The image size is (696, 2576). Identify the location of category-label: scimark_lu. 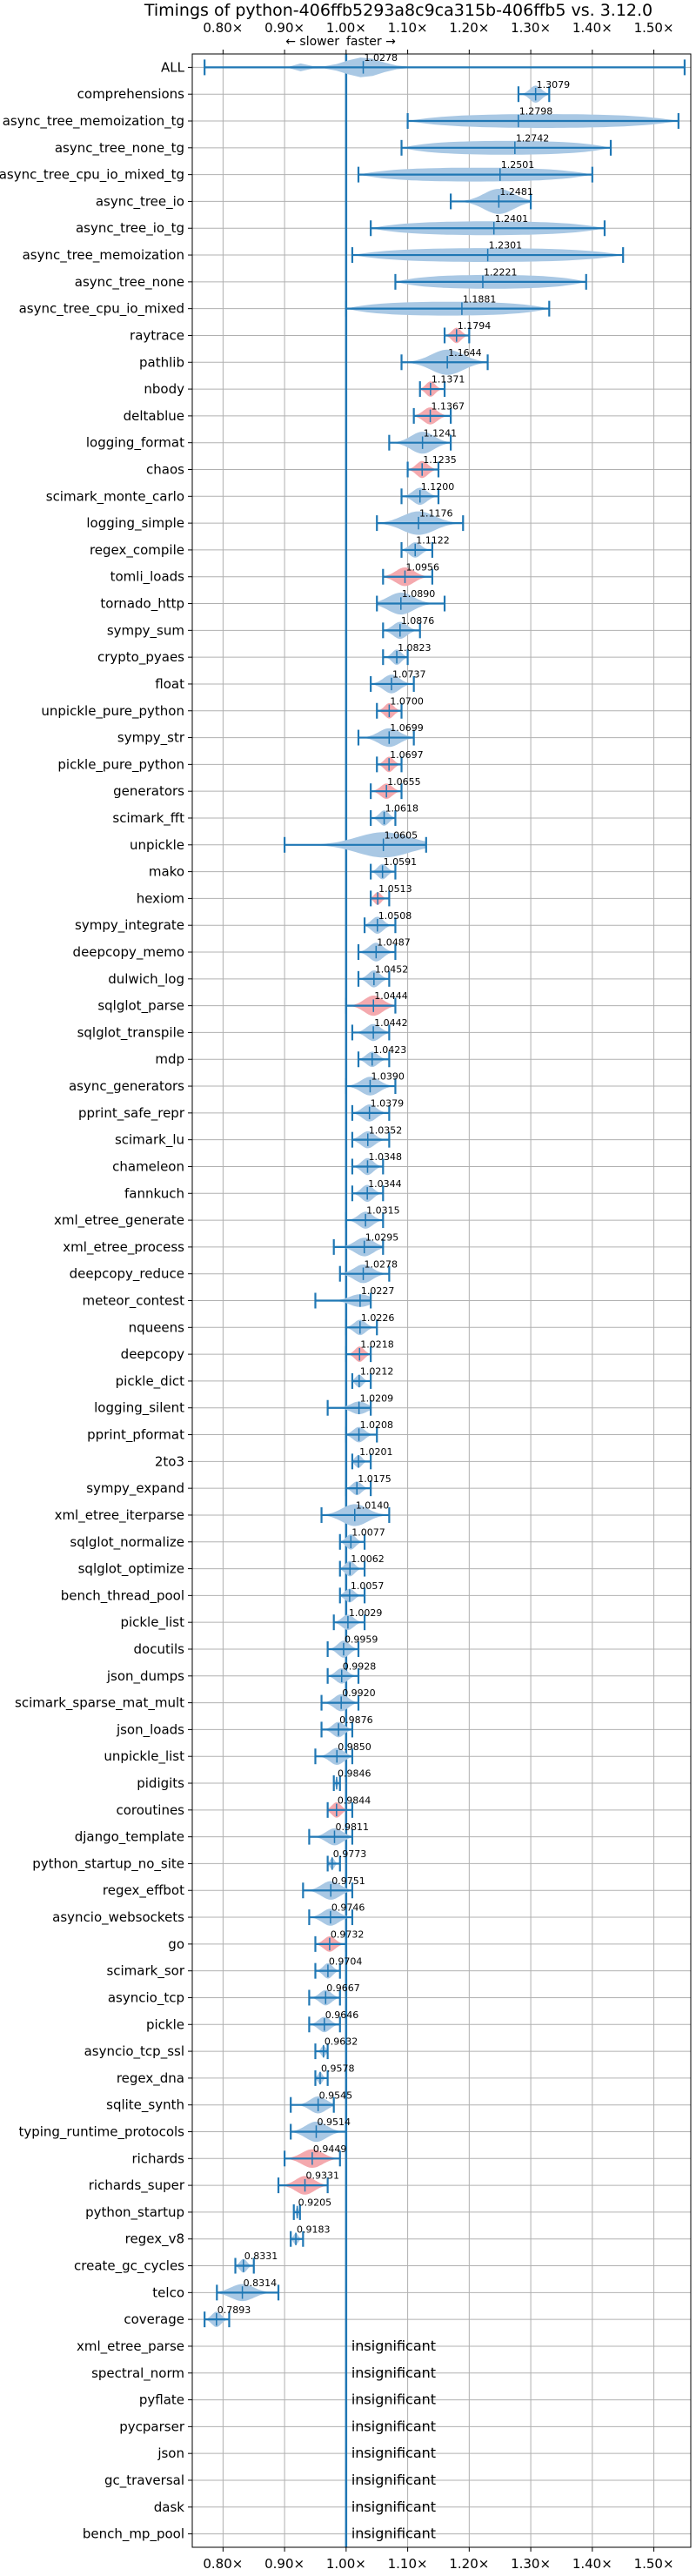
(149, 1141).